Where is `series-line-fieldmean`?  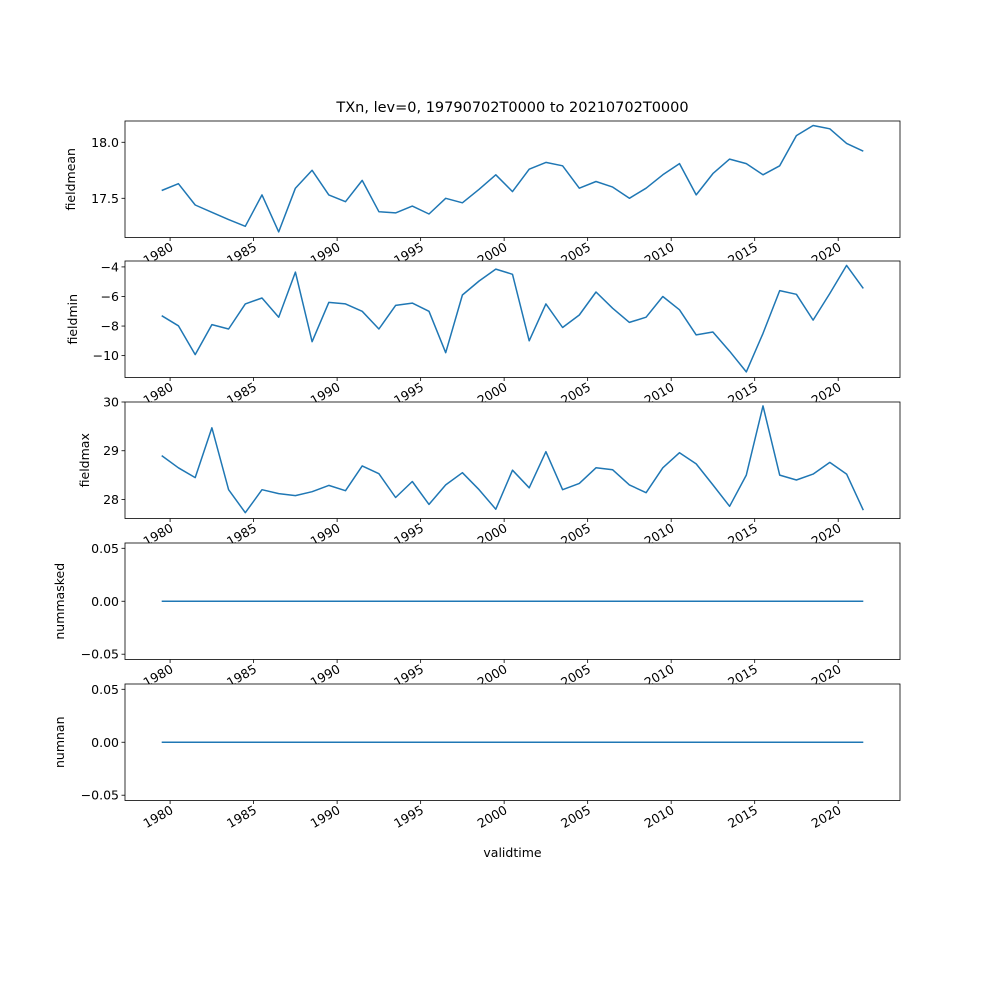
series-line-fieldmean is located at coordinates (512, 178).